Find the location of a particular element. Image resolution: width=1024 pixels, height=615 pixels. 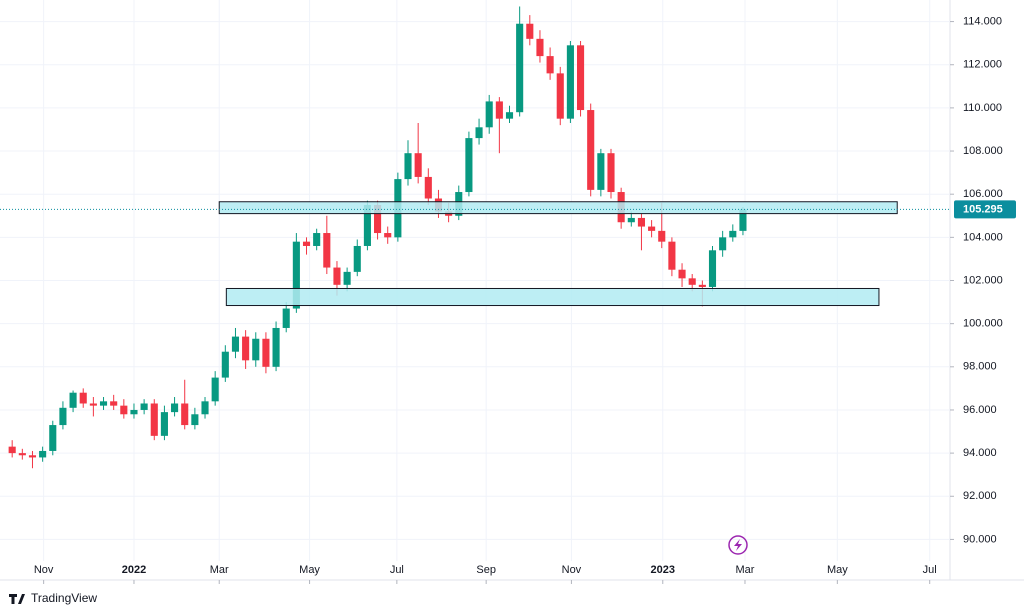

brand-text: TradingView is located at coordinates (64, 598).